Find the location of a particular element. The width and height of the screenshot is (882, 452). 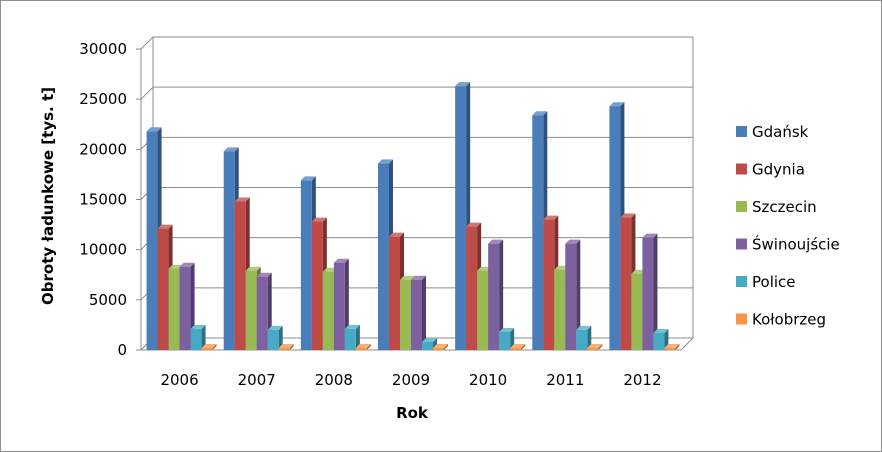

bar-Police-2012 is located at coordinates (661, 339).